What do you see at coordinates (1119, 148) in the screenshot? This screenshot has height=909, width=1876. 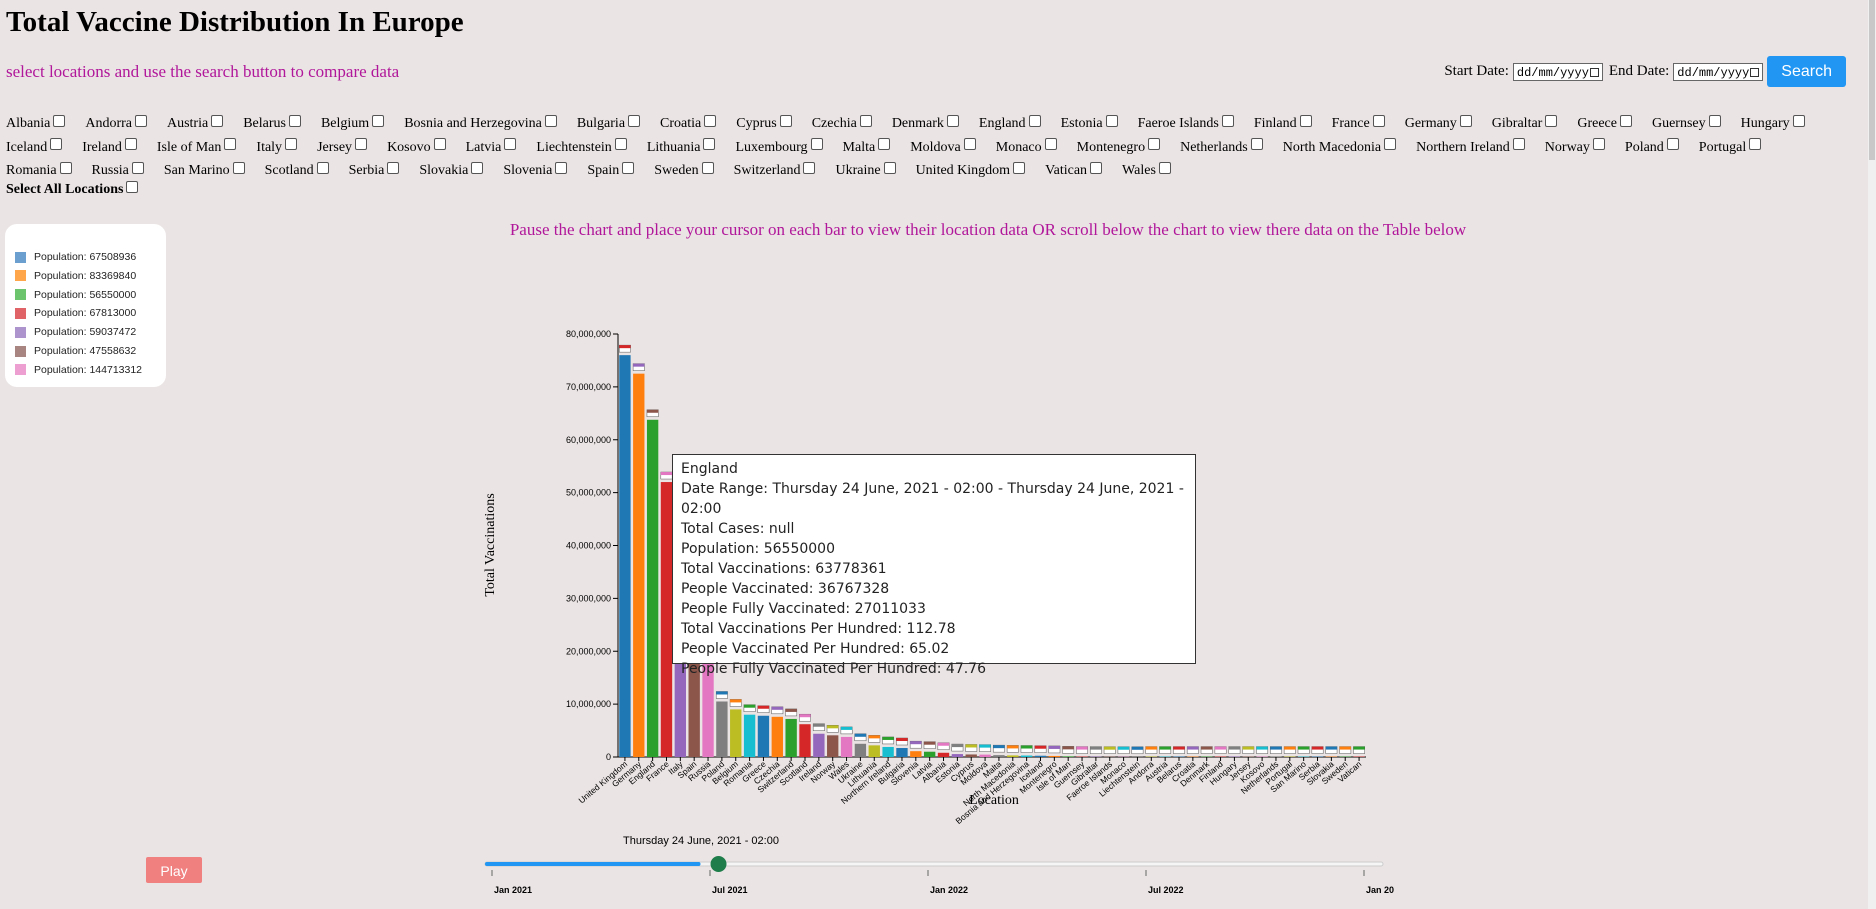 I see `location-option: Montenegro` at bounding box center [1119, 148].